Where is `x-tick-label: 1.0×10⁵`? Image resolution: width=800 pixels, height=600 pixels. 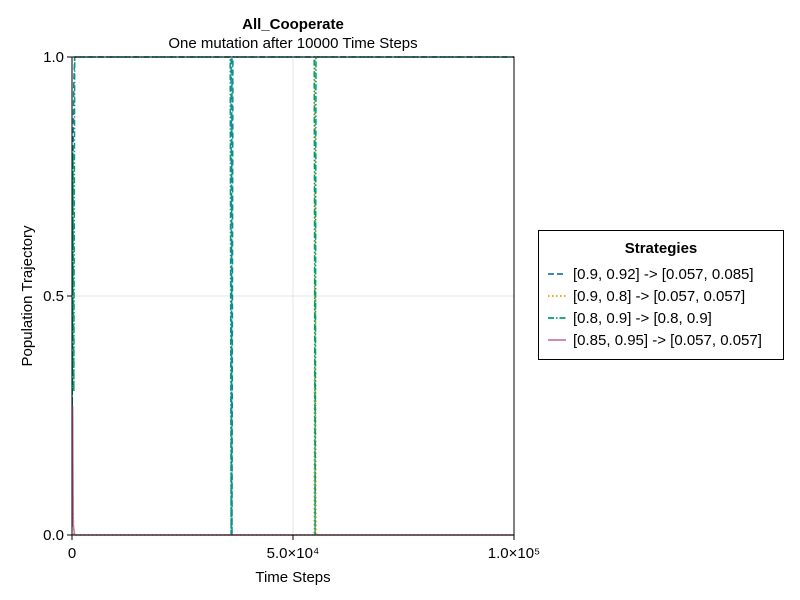
x-tick-label: 1.0×10⁵ is located at coordinates (514, 553).